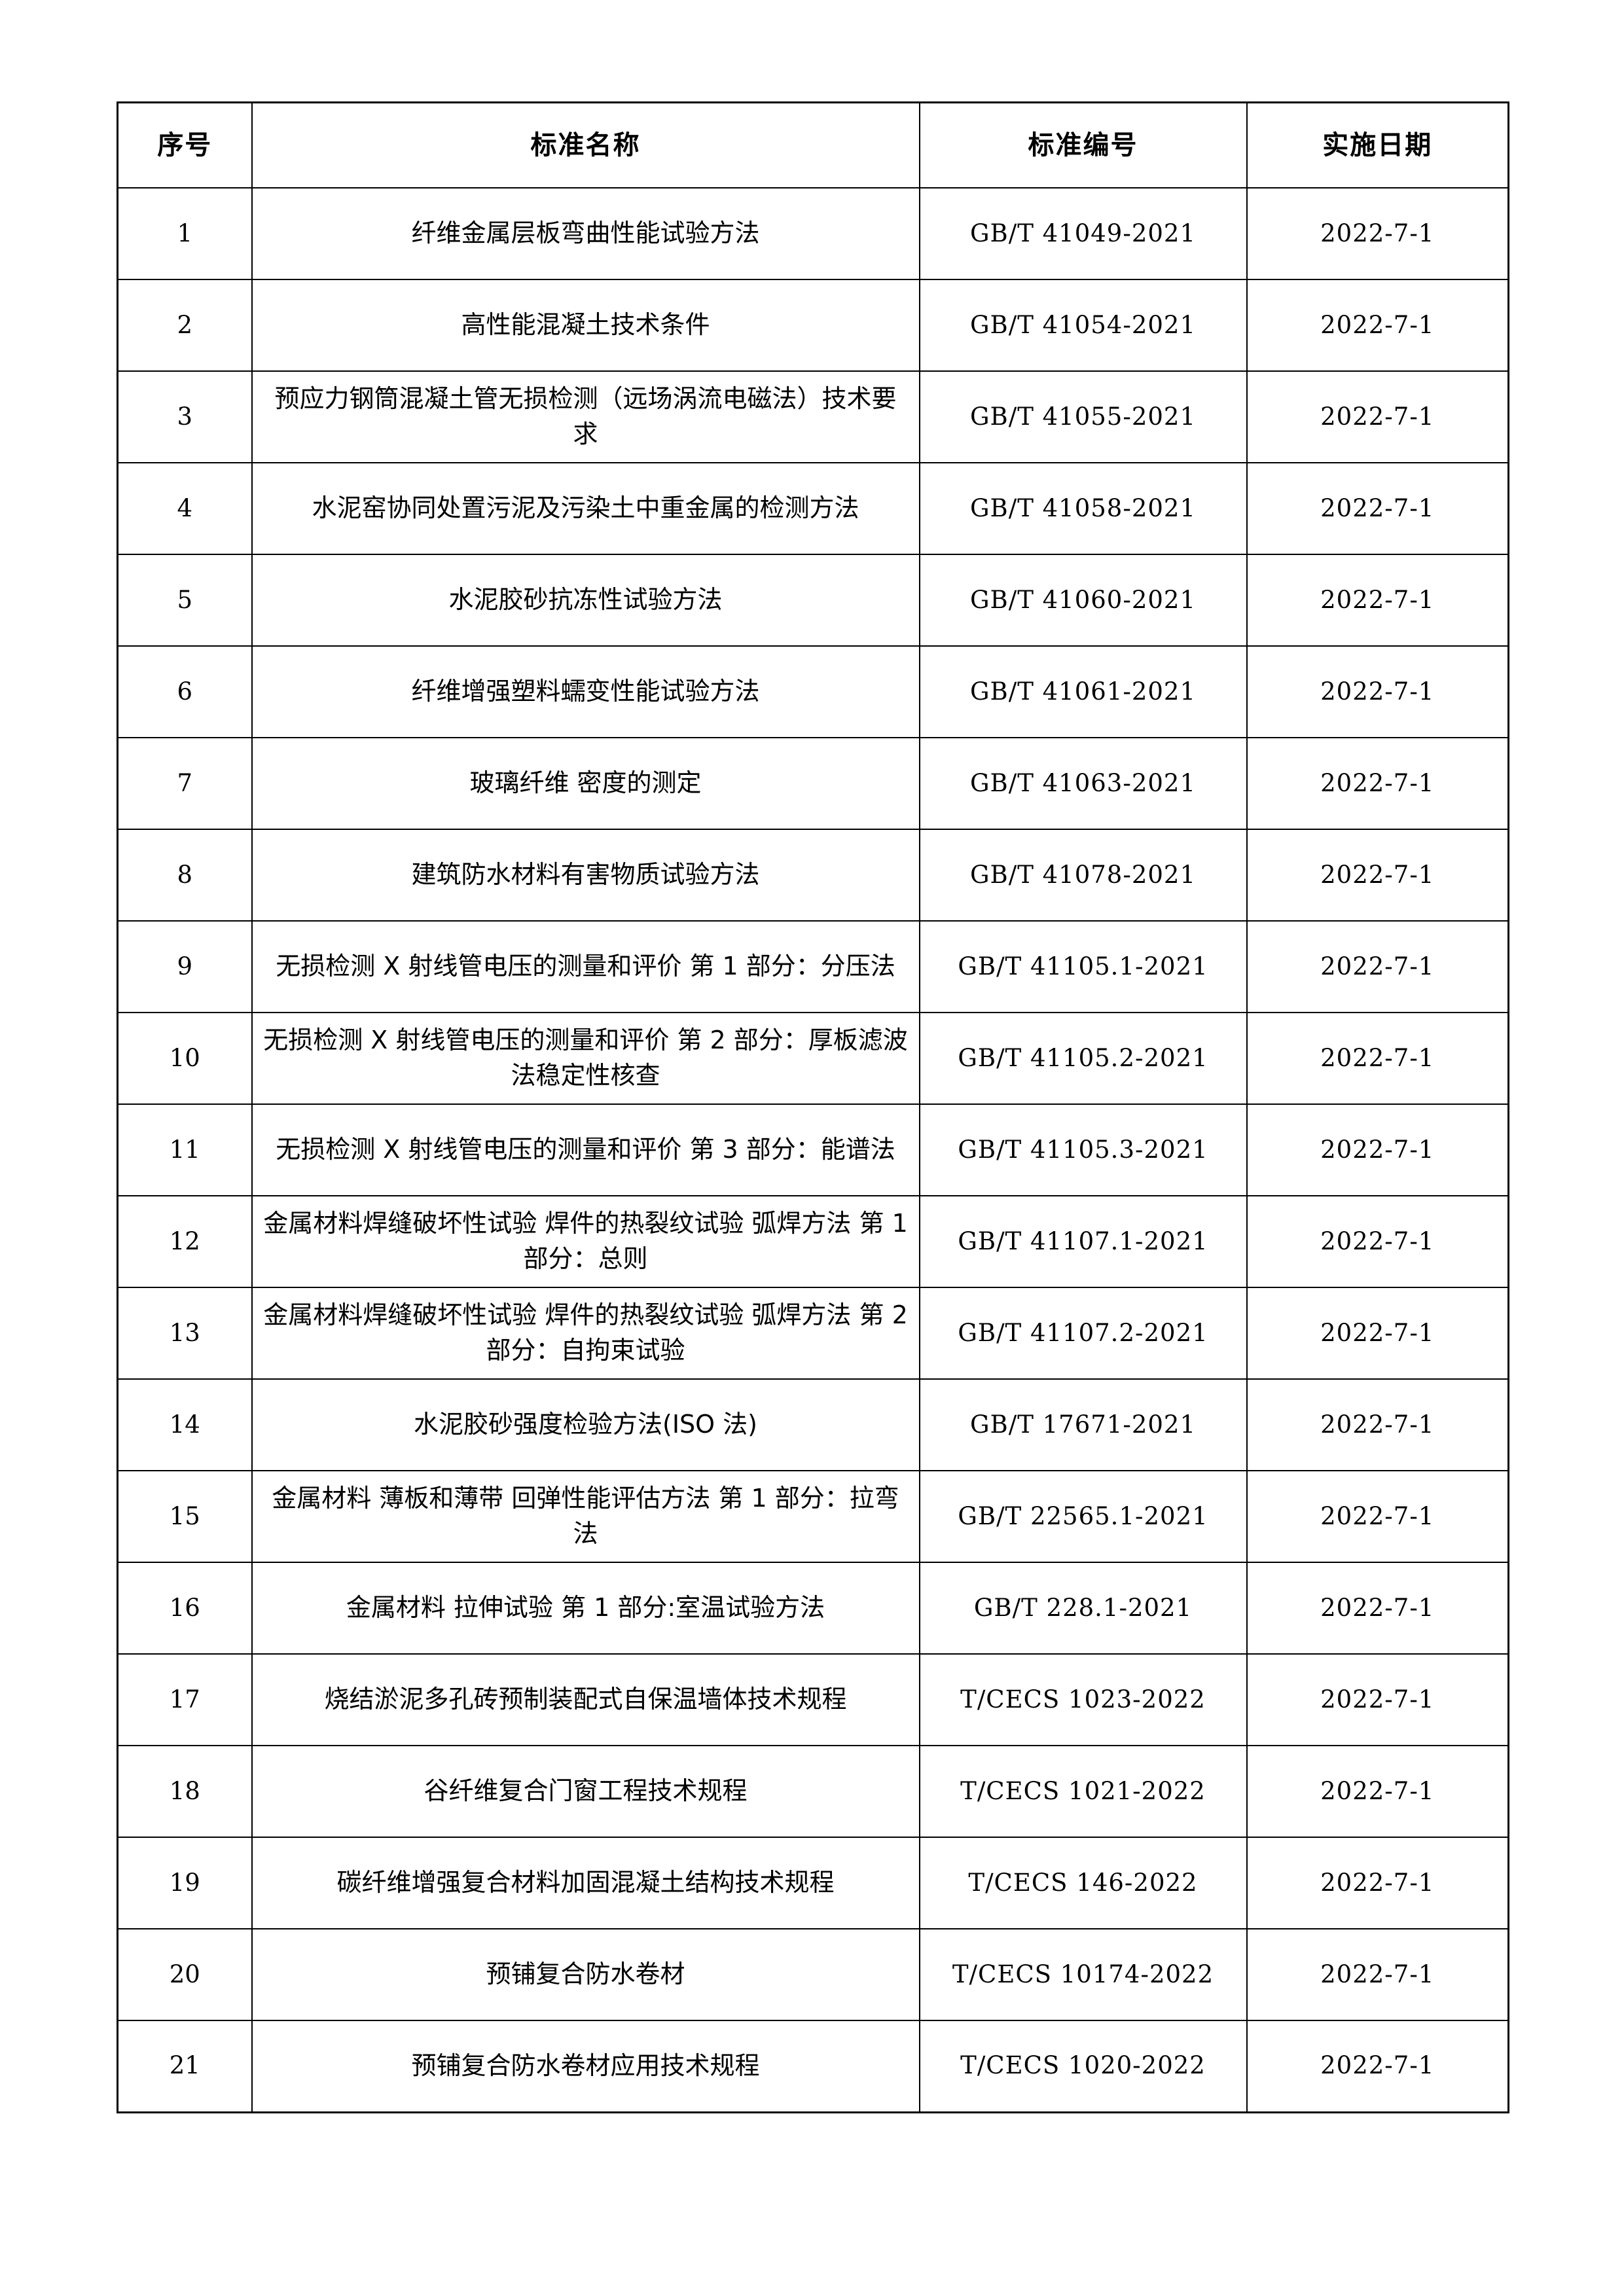  I want to click on cell-standard-name: 纤维增强塑料蠕变性能试验方法, so click(585, 691).